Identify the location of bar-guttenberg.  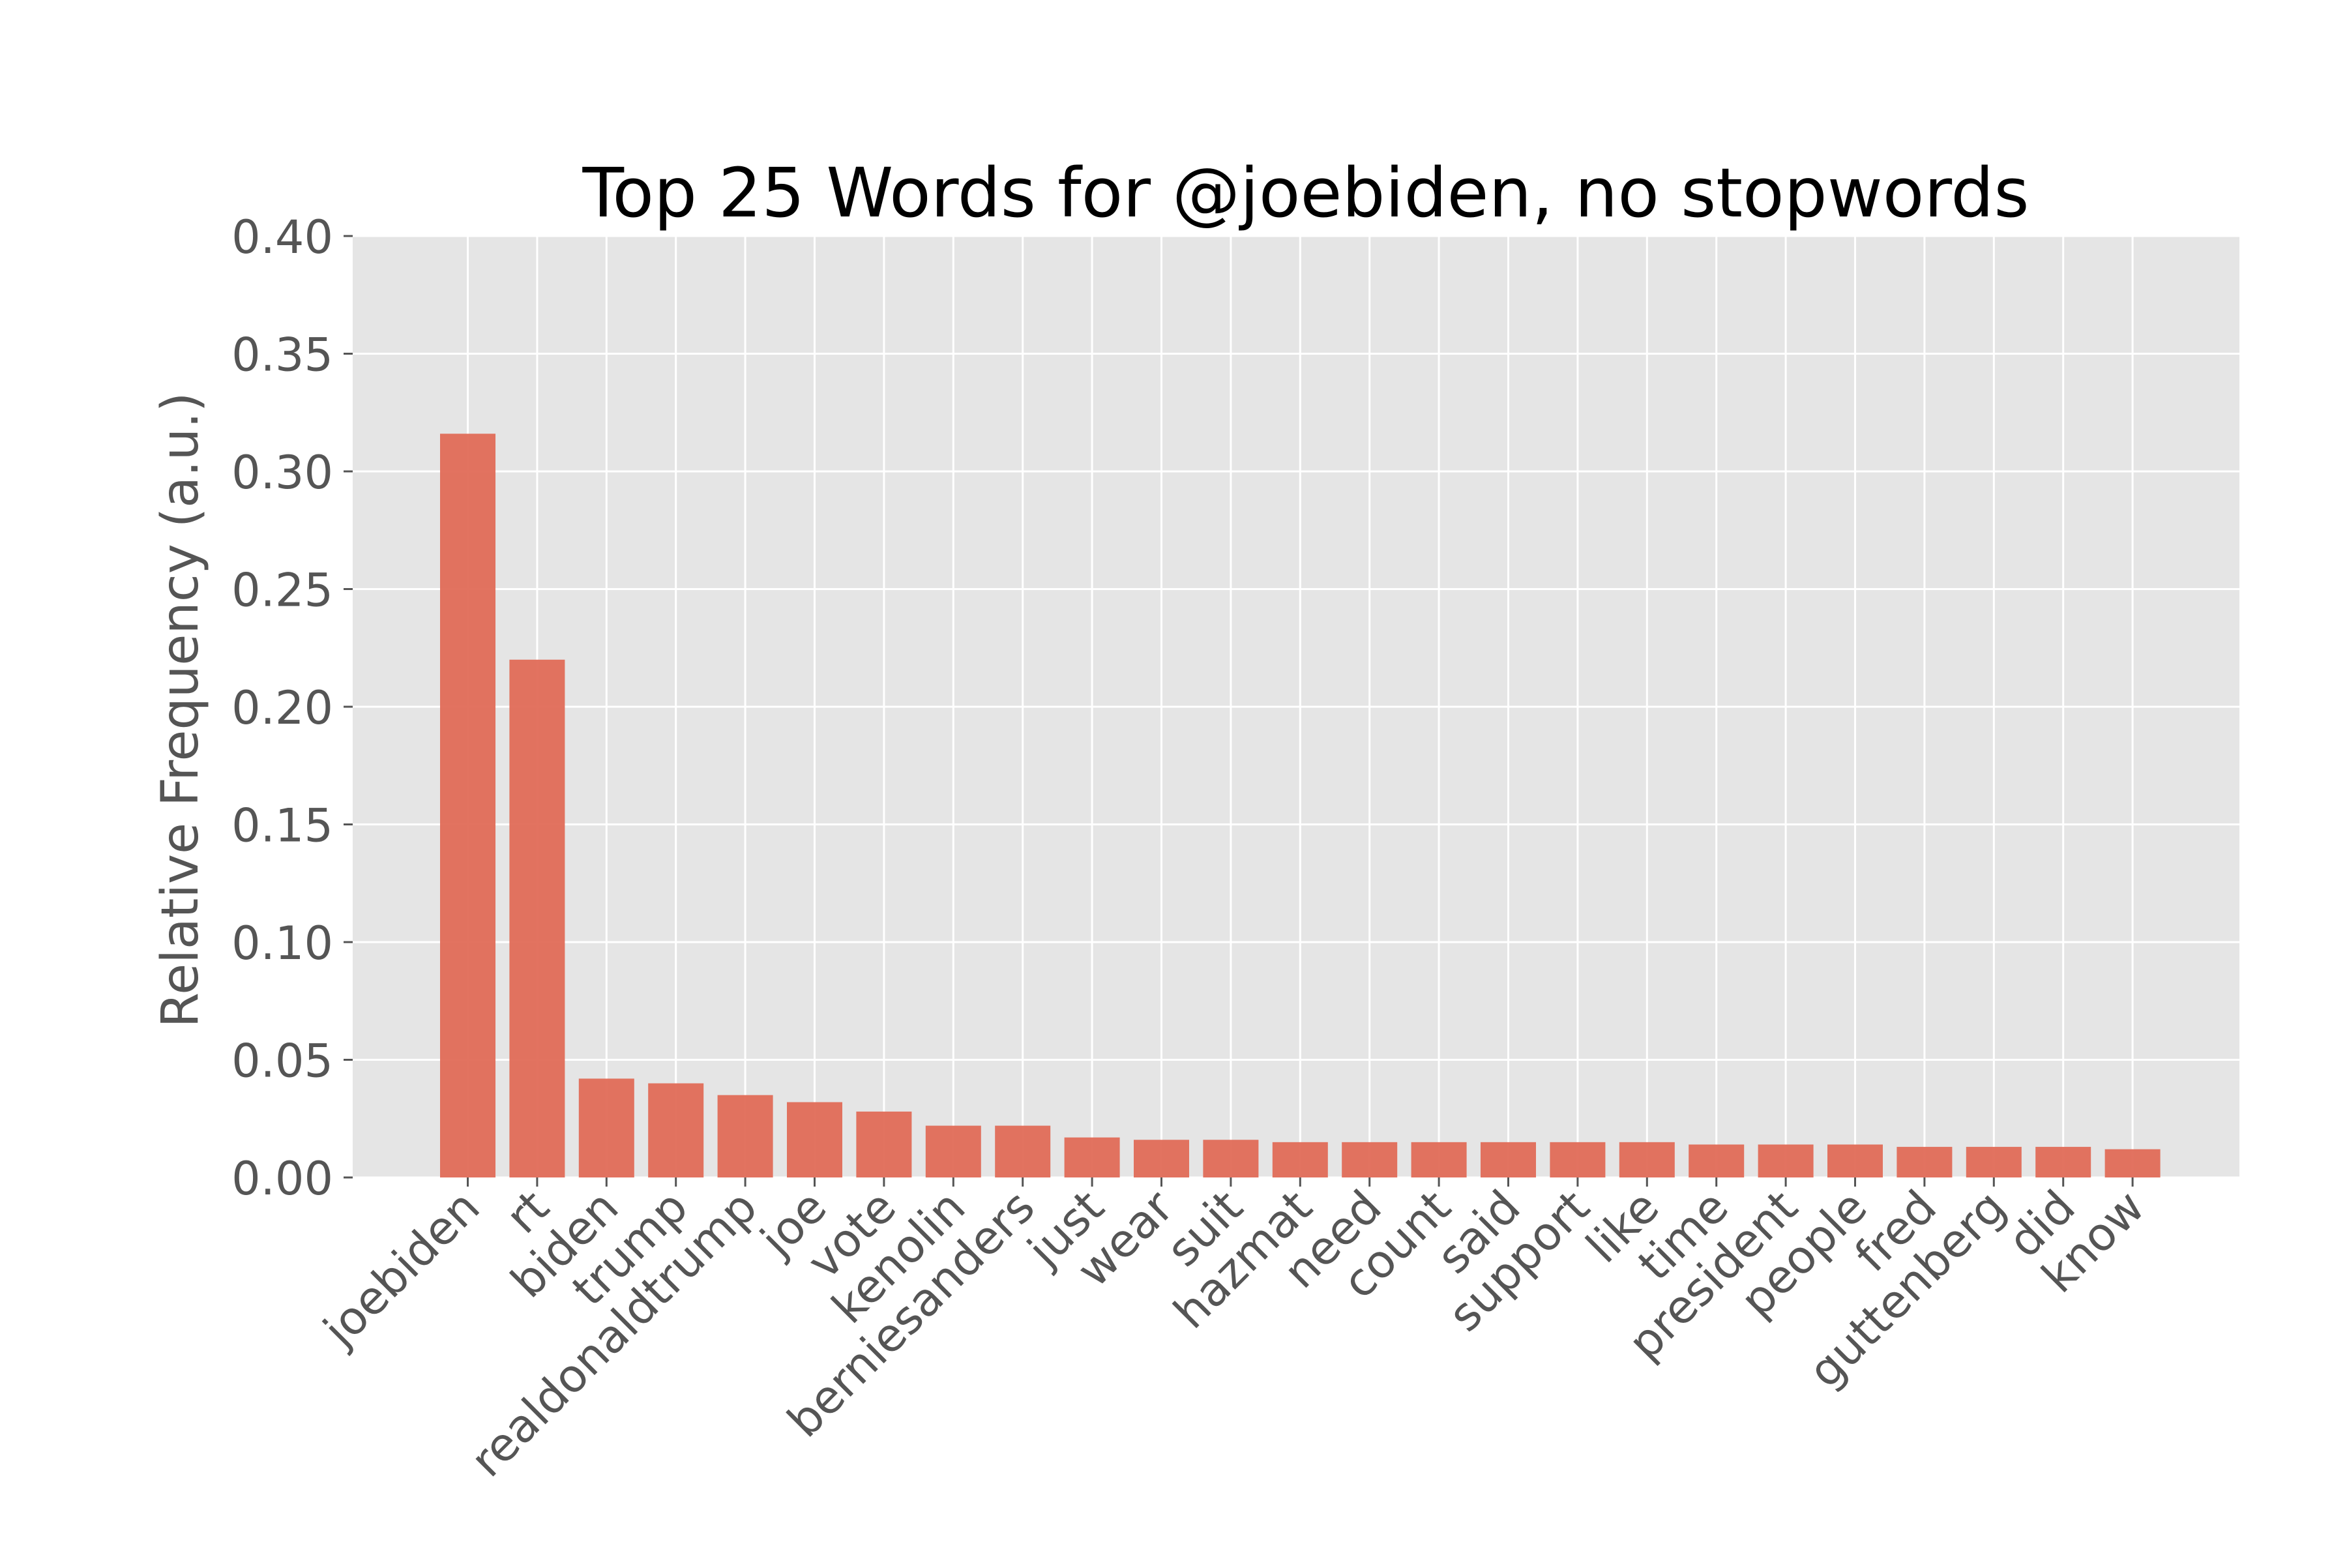
(1994, 1162).